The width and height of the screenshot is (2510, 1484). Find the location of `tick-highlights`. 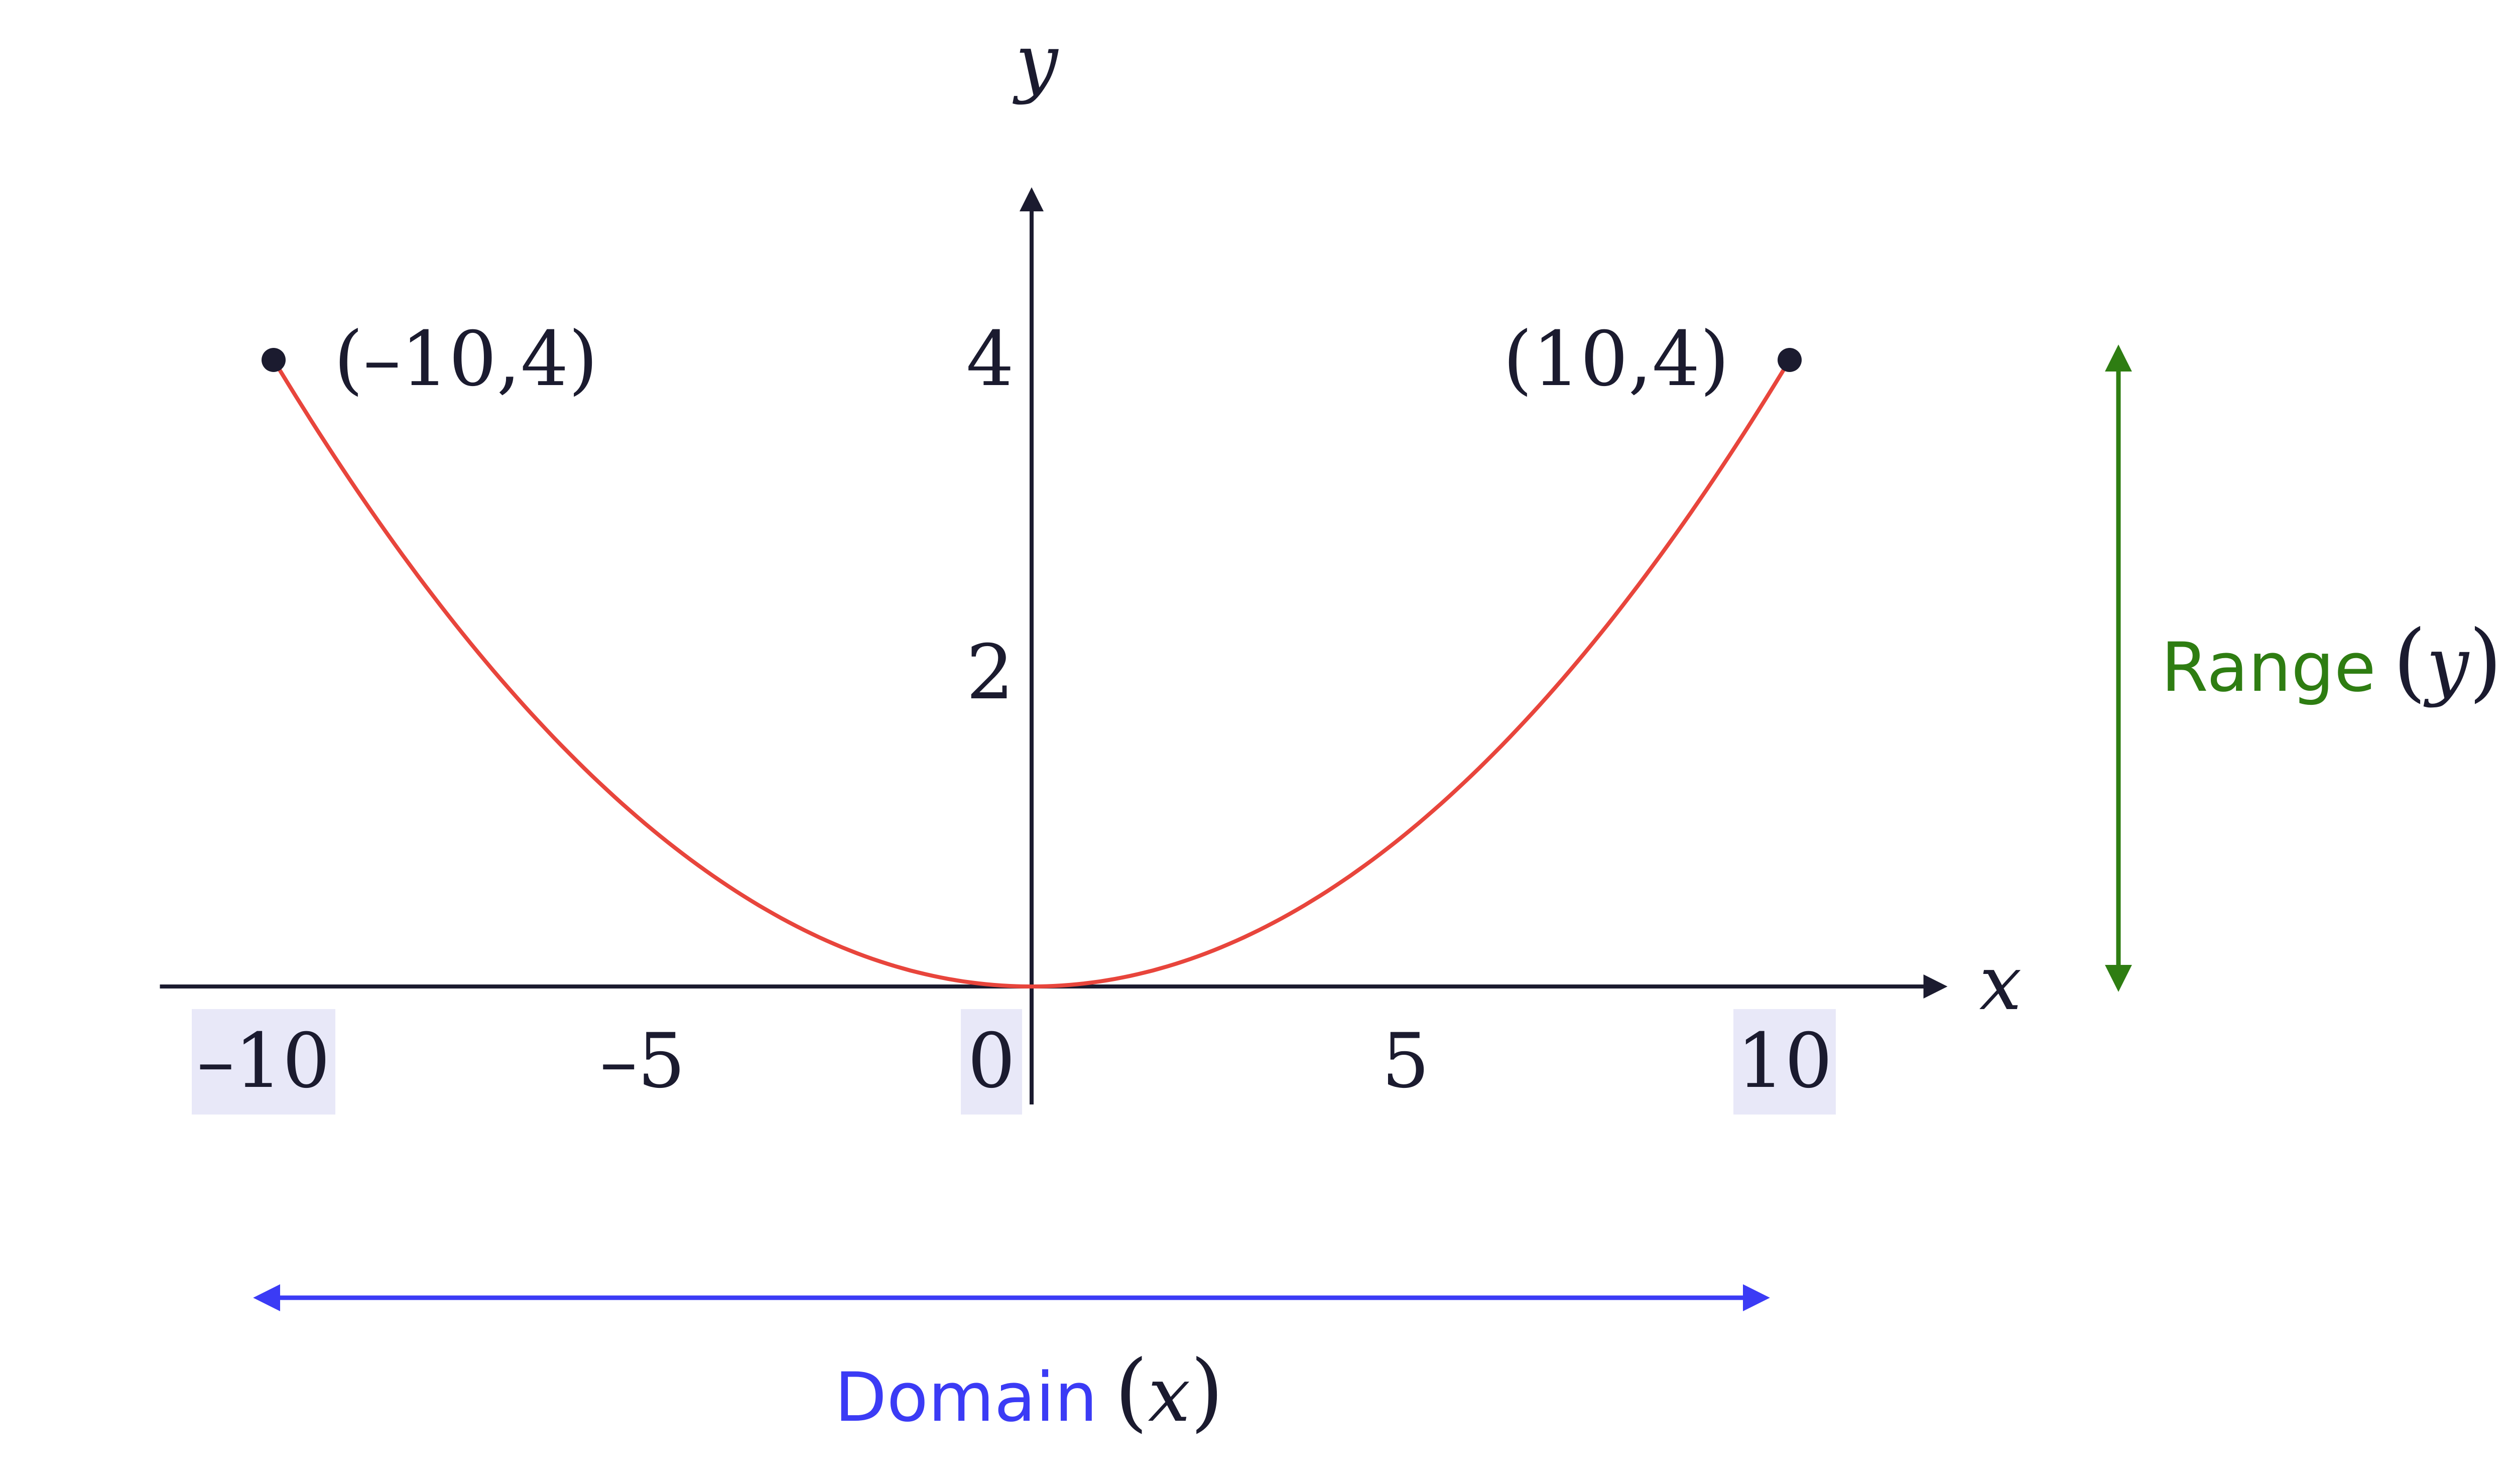

tick-highlights is located at coordinates (1014, 1062).